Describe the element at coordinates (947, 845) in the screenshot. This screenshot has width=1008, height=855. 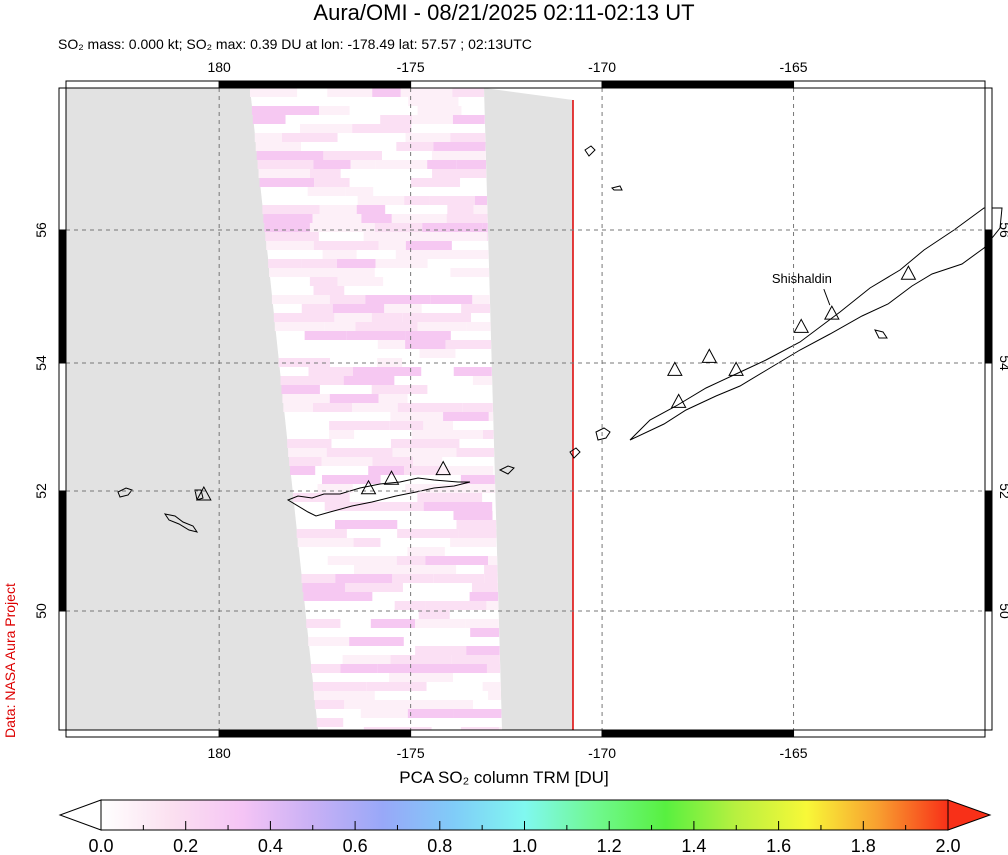
I see `colorbar-tick-label: 2.0` at that location.